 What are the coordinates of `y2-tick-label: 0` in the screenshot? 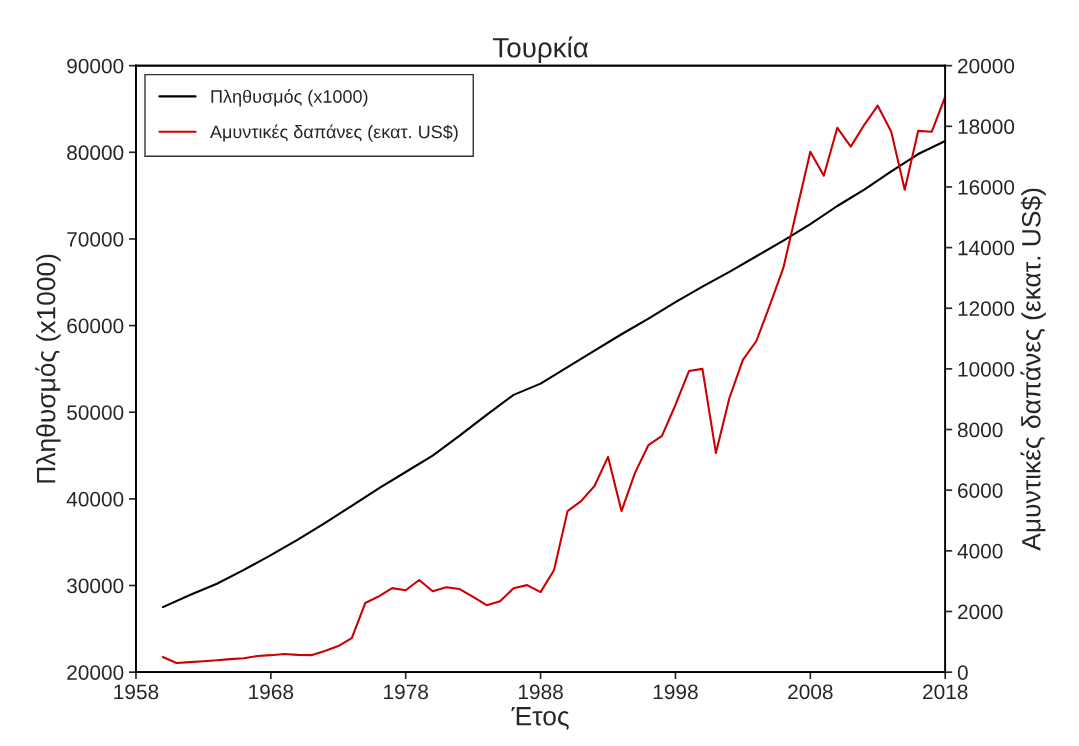 It's located at (962, 672).